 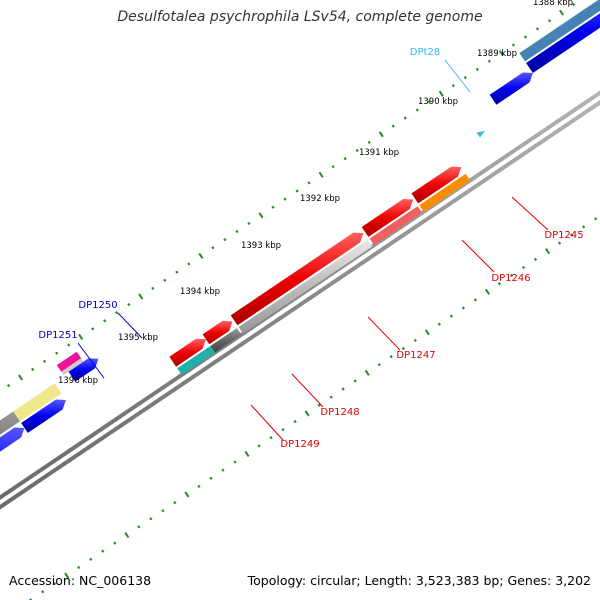 What do you see at coordinates (43, 416) in the screenshot?
I see `gene-dp1250-arrow` at bounding box center [43, 416].